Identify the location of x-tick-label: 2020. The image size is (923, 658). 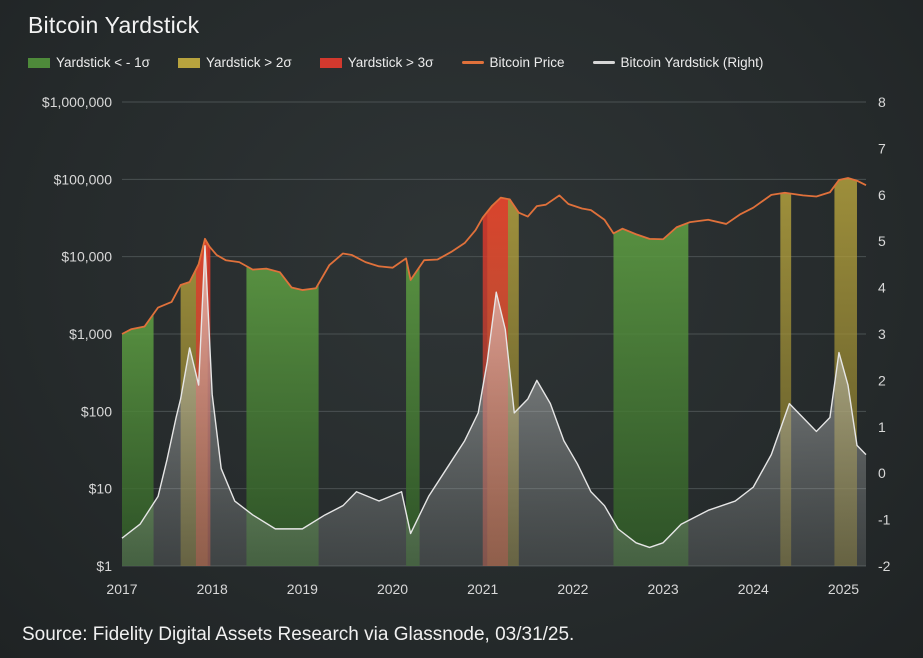
(392, 589).